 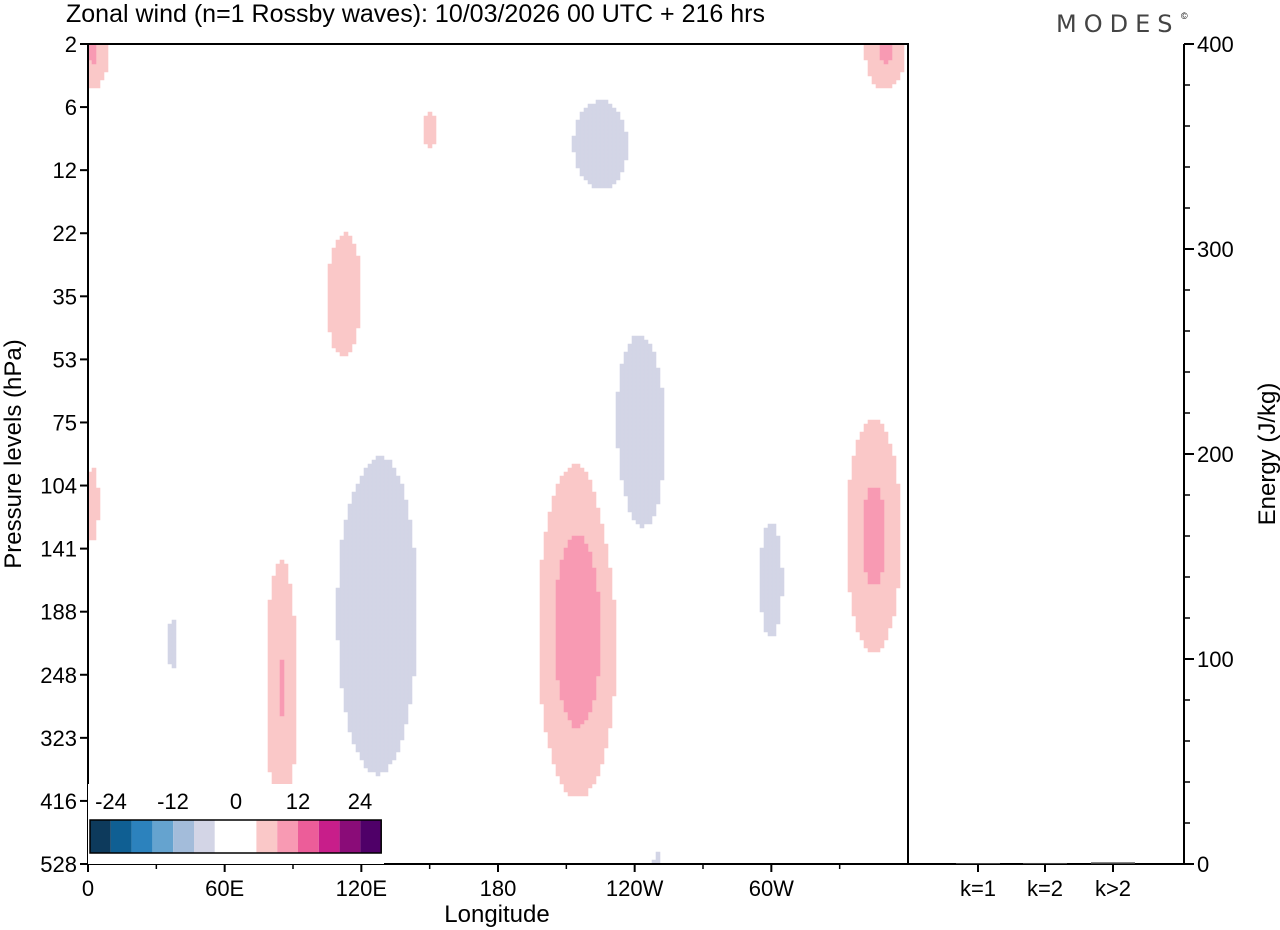 I want to click on y-tick-label: 53, so click(x=65, y=359).